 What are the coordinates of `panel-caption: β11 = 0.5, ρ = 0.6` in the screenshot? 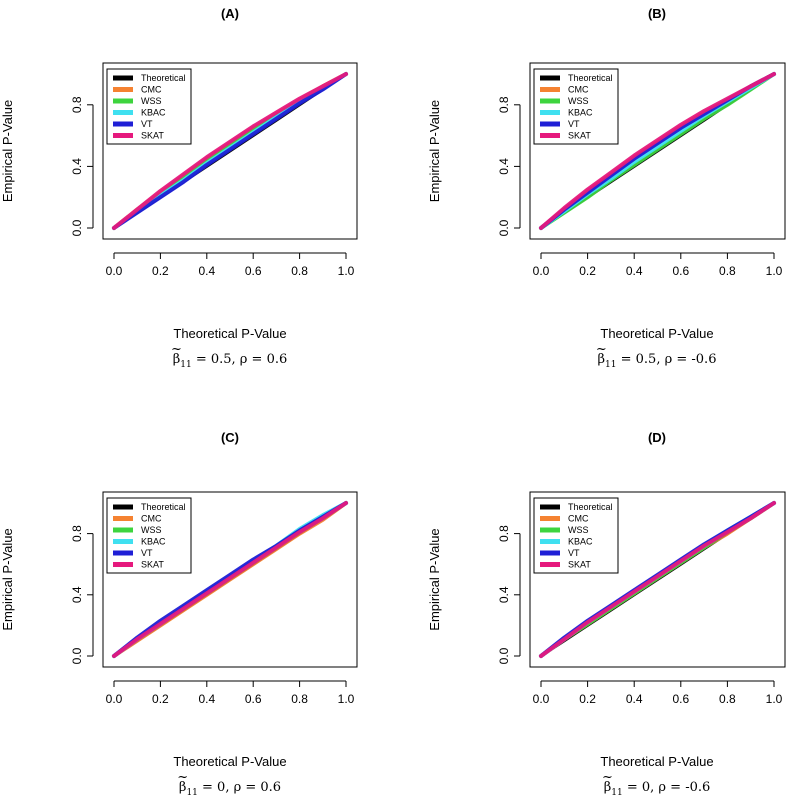 It's located at (230, 361).